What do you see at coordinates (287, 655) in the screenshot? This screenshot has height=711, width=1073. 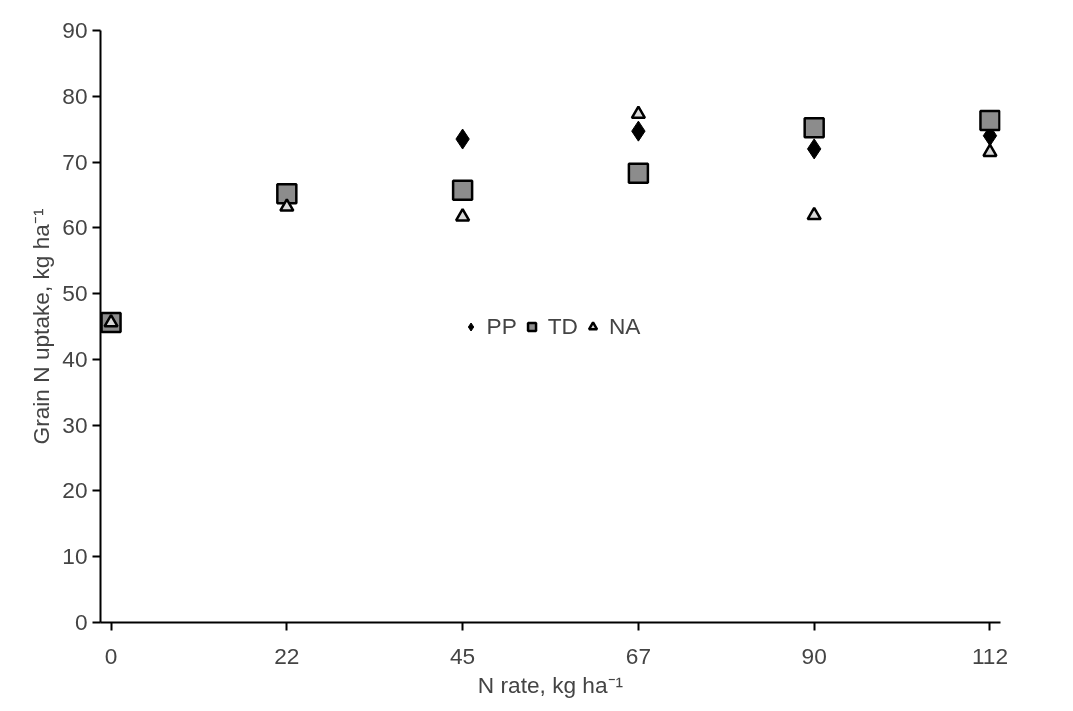 I see `x-tick-label: 22` at bounding box center [287, 655].